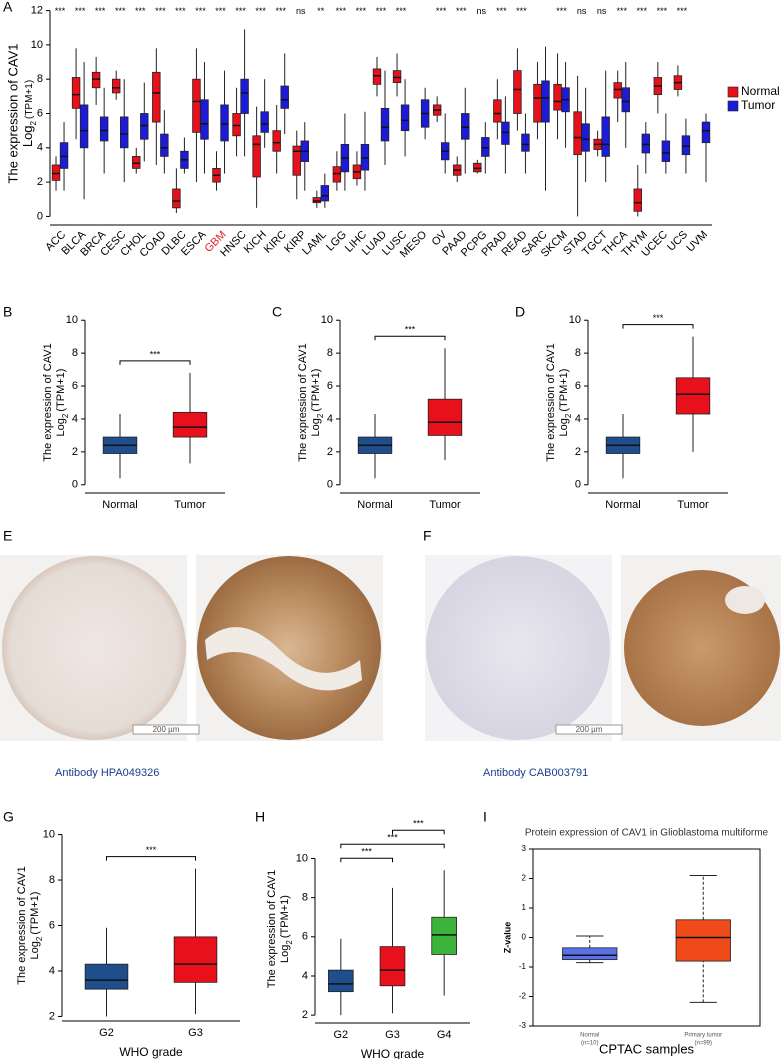  I want to click on tissue-core, so click(94, 648).